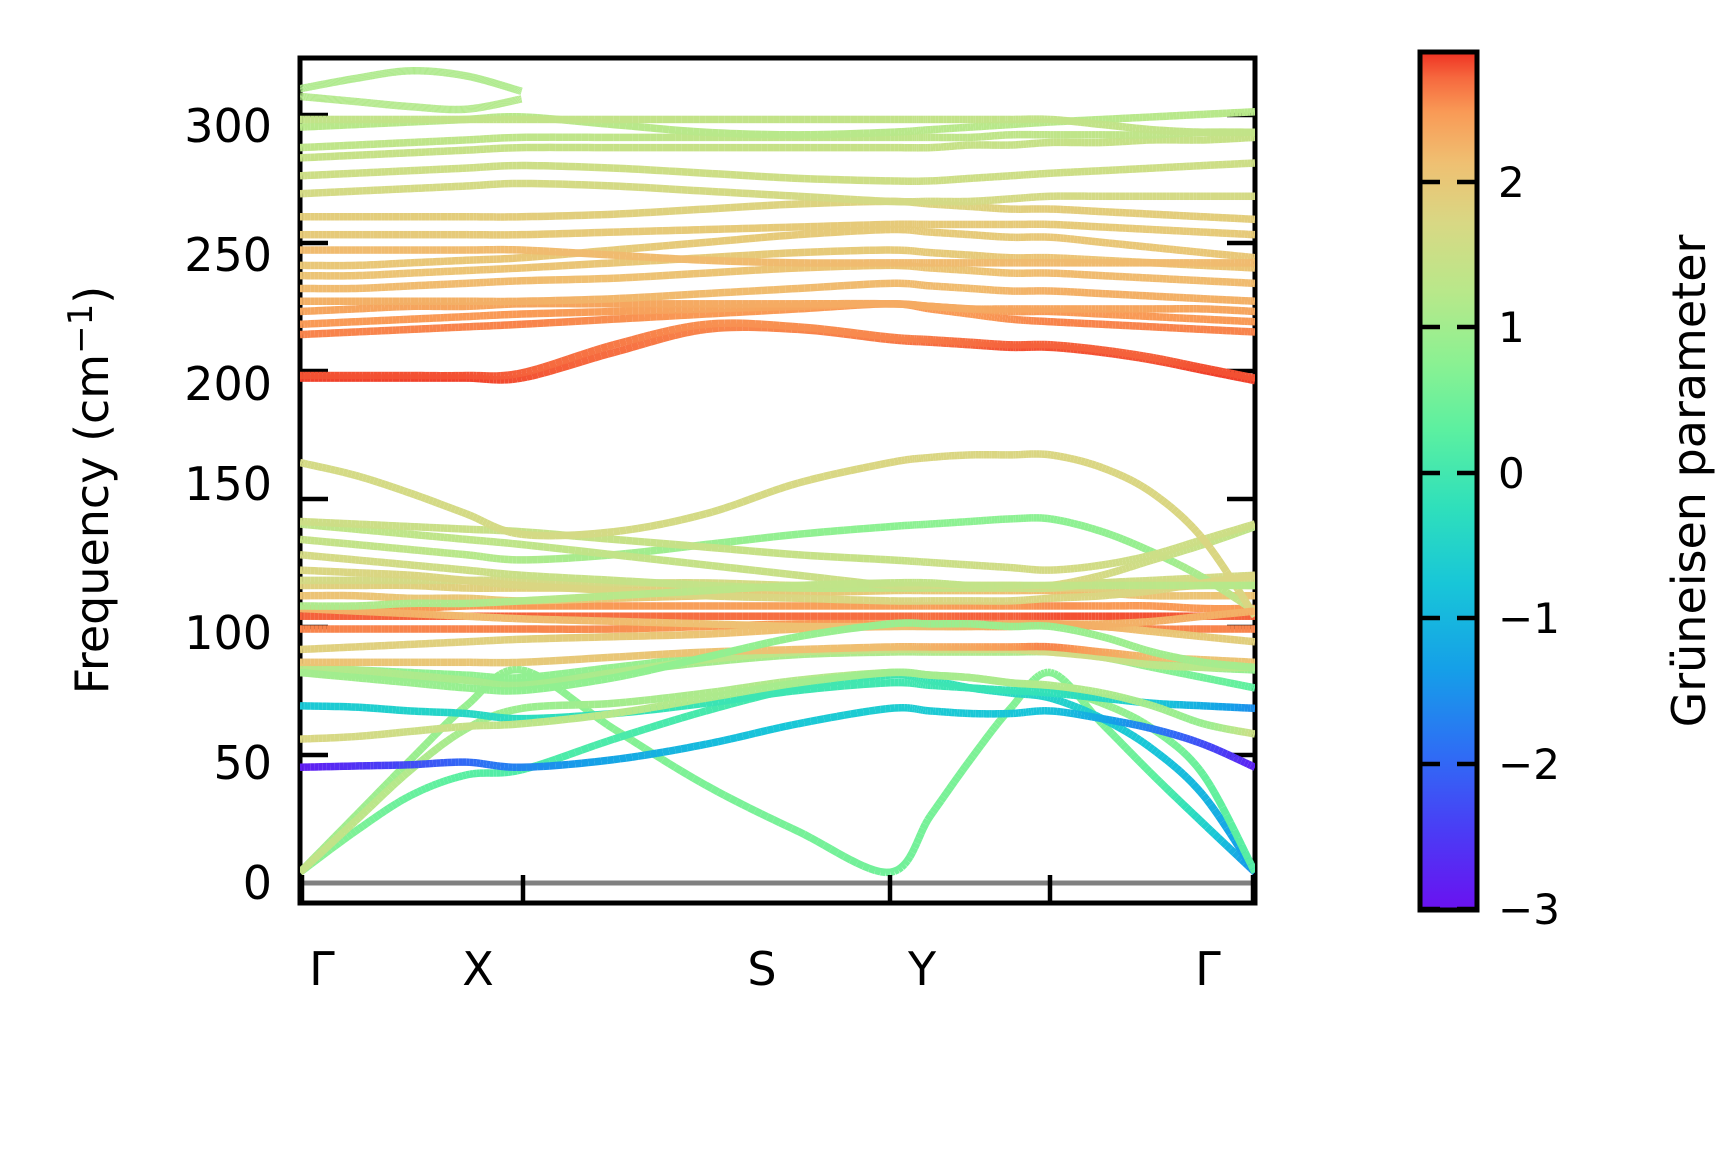 The width and height of the screenshot is (1727, 1162). What do you see at coordinates (228, 126) in the screenshot?
I see `y-tick-label: 300` at bounding box center [228, 126].